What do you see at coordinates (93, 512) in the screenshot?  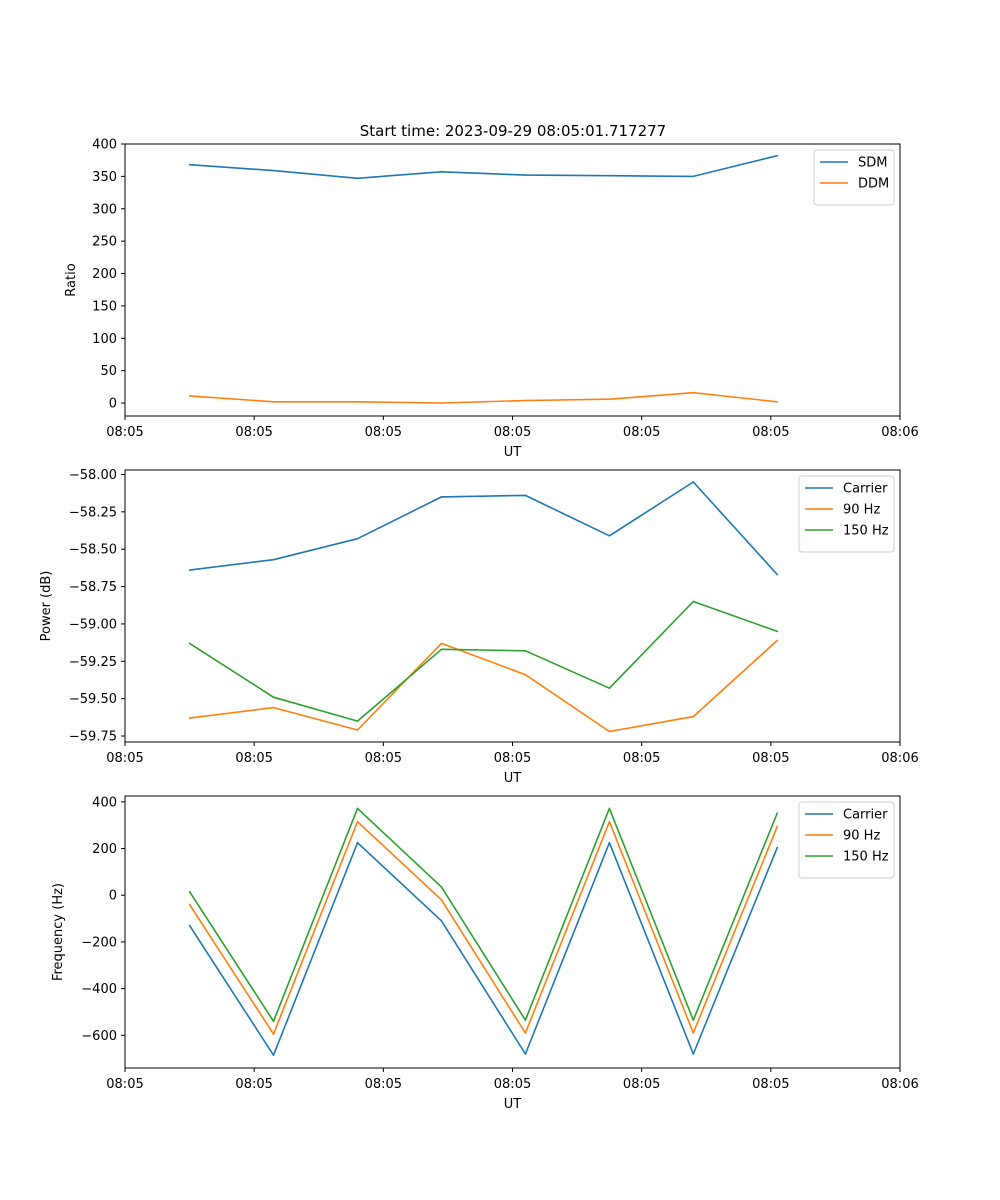 I see `y-tick-label: −58.25` at bounding box center [93, 512].